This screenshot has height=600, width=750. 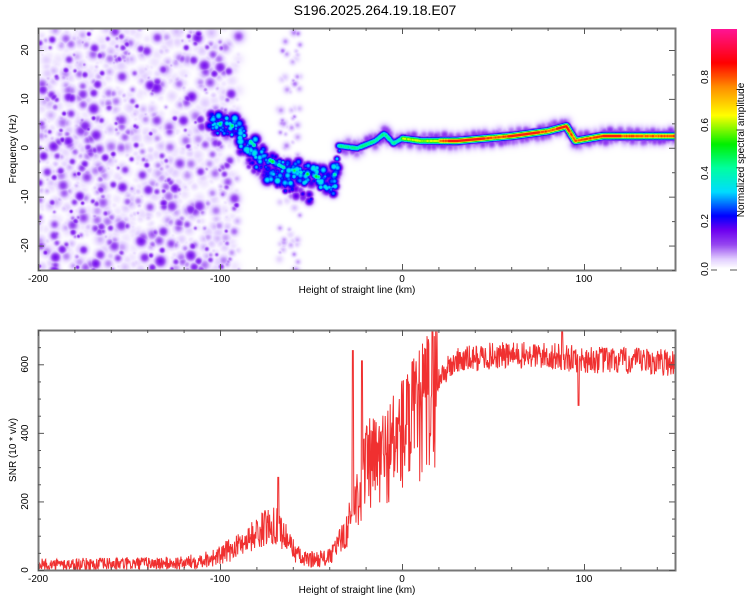 What do you see at coordinates (25, 501) in the screenshot?
I see `y-tick-label: 200` at bounding box center [25, 501].